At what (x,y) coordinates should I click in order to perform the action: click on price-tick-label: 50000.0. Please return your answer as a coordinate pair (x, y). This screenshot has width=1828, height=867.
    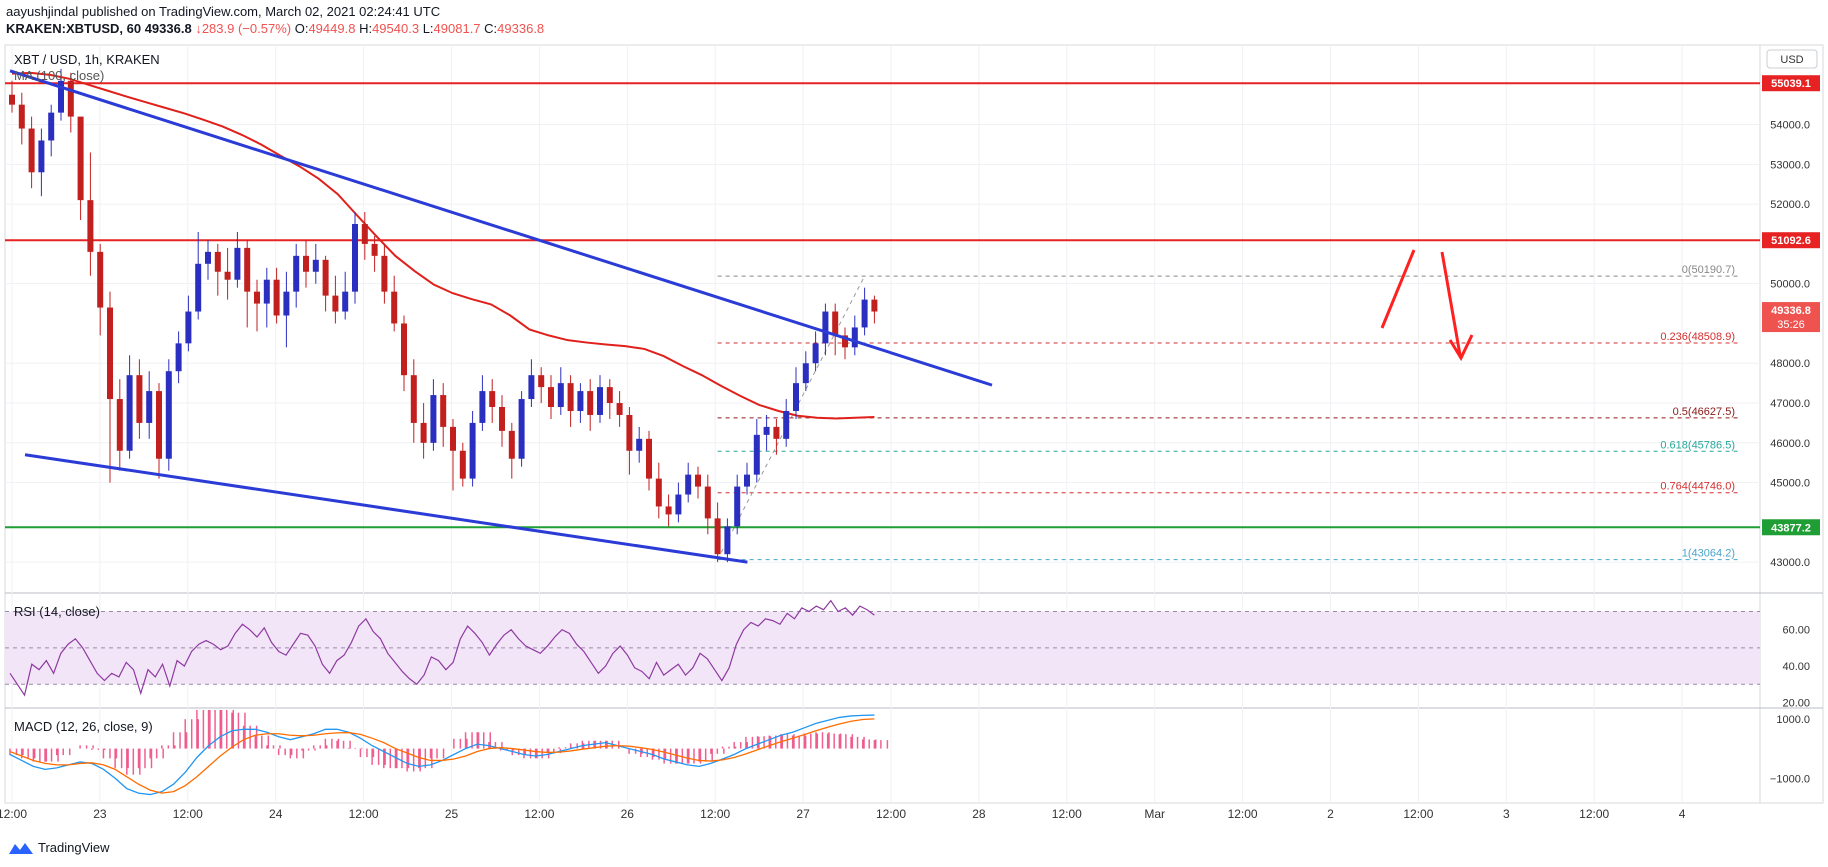
    Looking at the image, I should click on (1790, 285).